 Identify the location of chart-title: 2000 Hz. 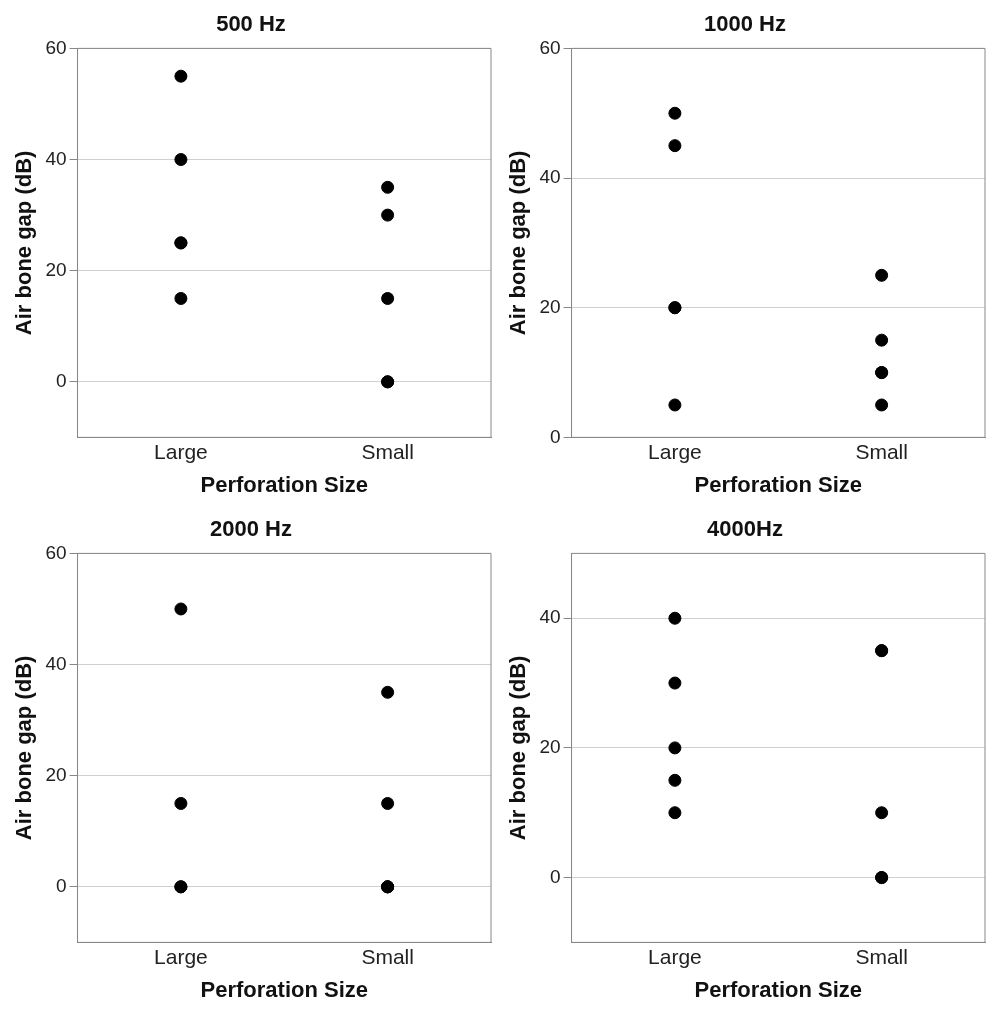
(251, 529).